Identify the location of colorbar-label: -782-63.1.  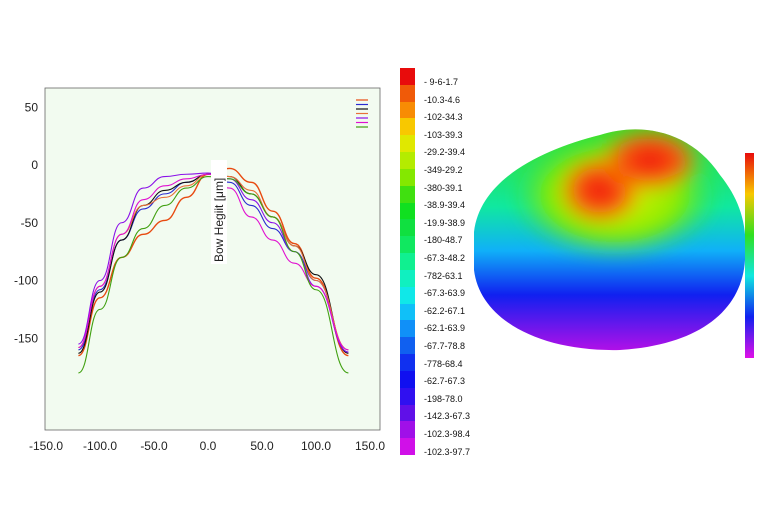
(443, 275).